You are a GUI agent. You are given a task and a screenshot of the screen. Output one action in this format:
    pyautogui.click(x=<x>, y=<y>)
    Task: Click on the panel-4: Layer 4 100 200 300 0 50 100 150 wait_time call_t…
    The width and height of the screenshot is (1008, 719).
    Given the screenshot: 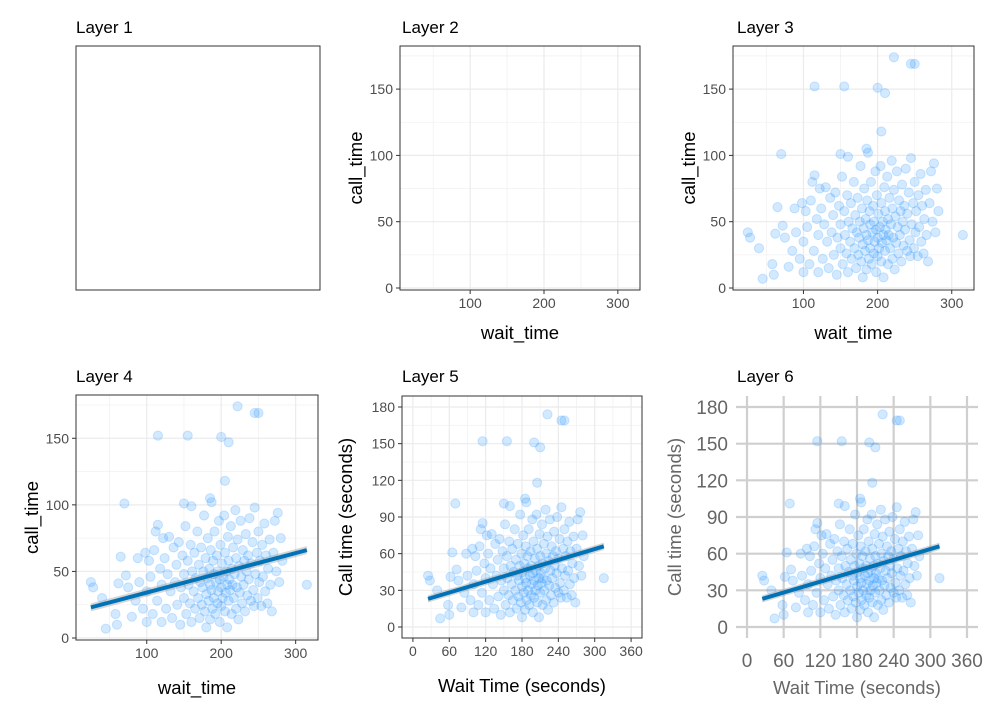 What is the action you would take?
    pyautogui.click(x=170, y=533)
    